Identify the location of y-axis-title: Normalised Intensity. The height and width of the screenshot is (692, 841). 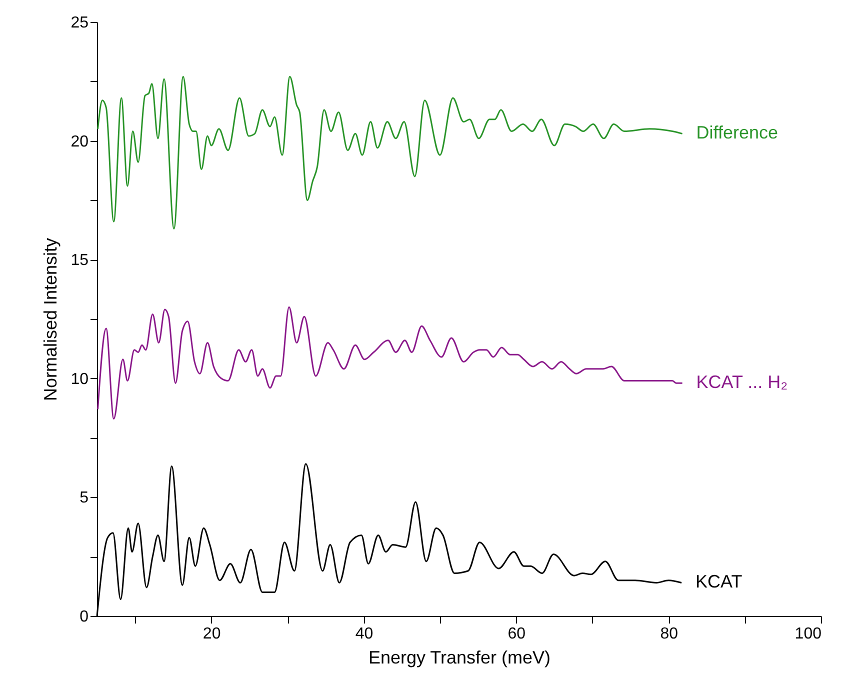
(50, 320).